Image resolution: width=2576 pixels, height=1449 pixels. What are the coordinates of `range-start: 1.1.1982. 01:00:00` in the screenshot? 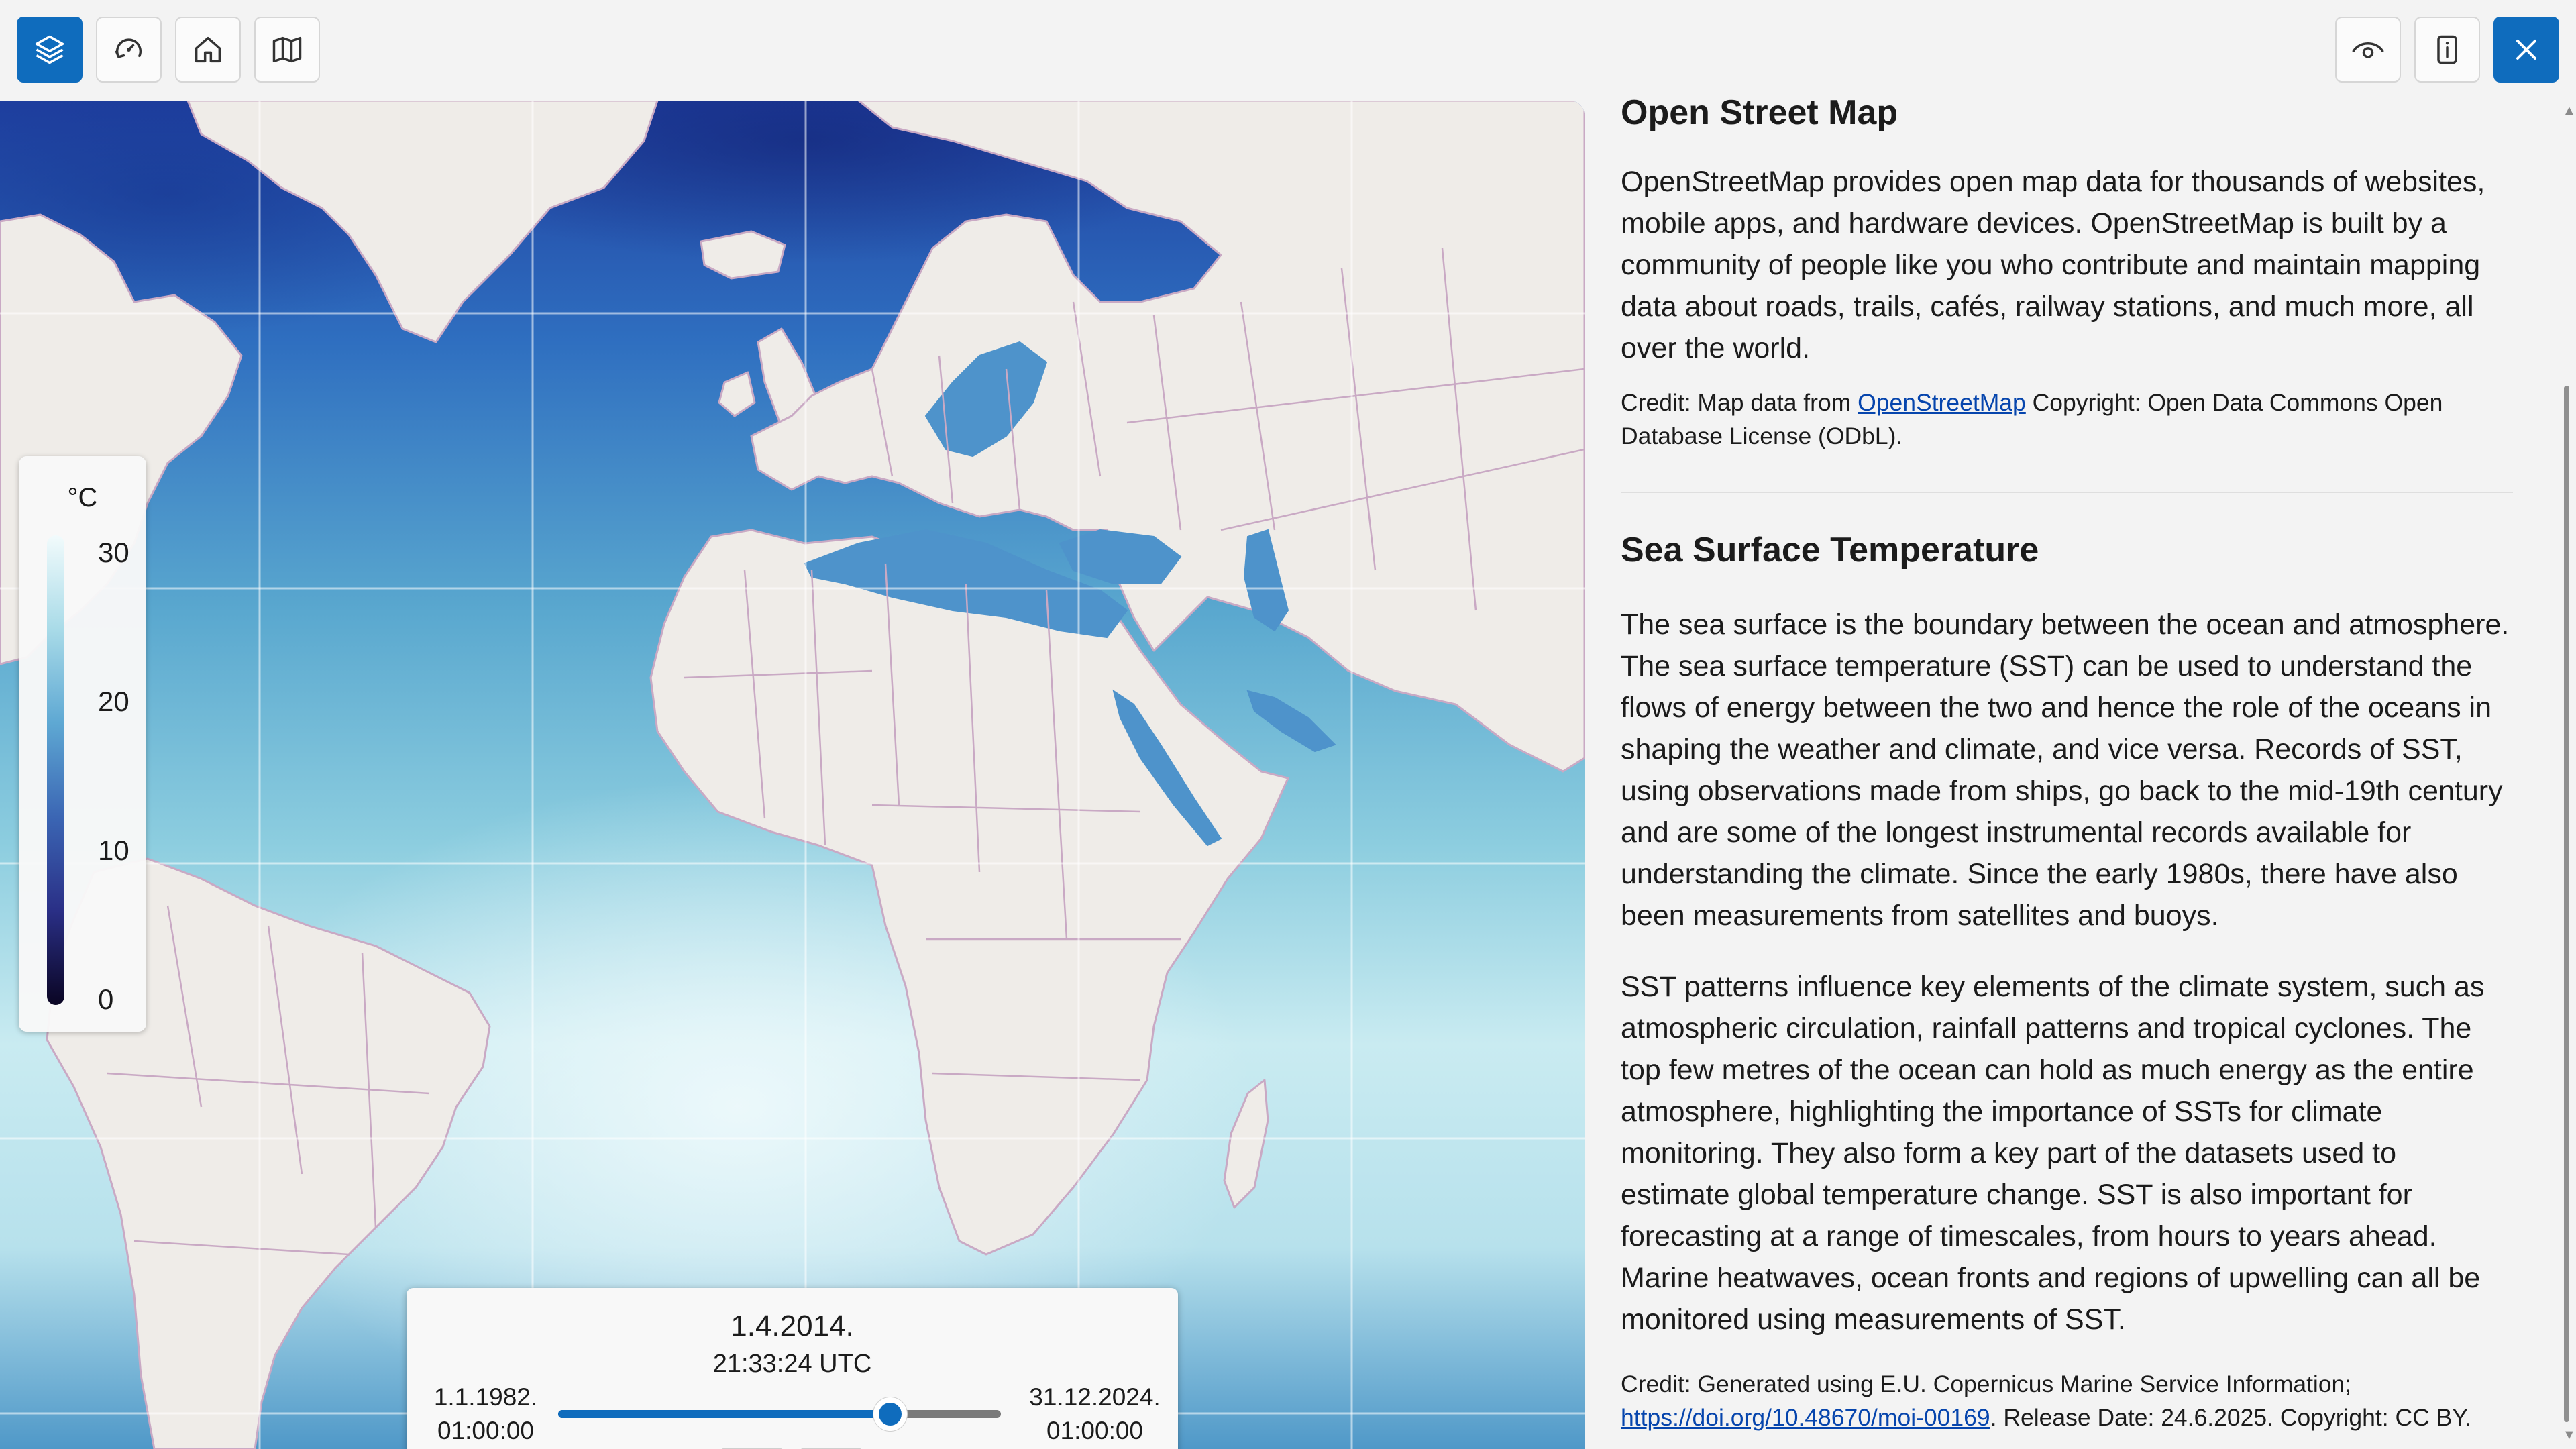 It's located at (485, 1414).